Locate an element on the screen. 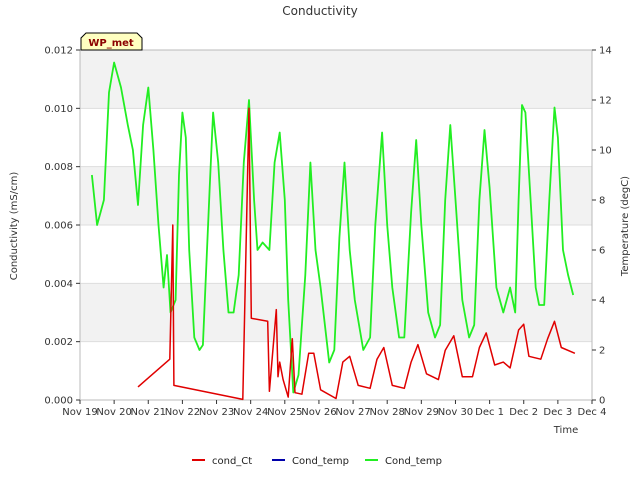 This screenshot has width=640, height=480. y2-tick-label: 0 is located at coordinates (602, 401).